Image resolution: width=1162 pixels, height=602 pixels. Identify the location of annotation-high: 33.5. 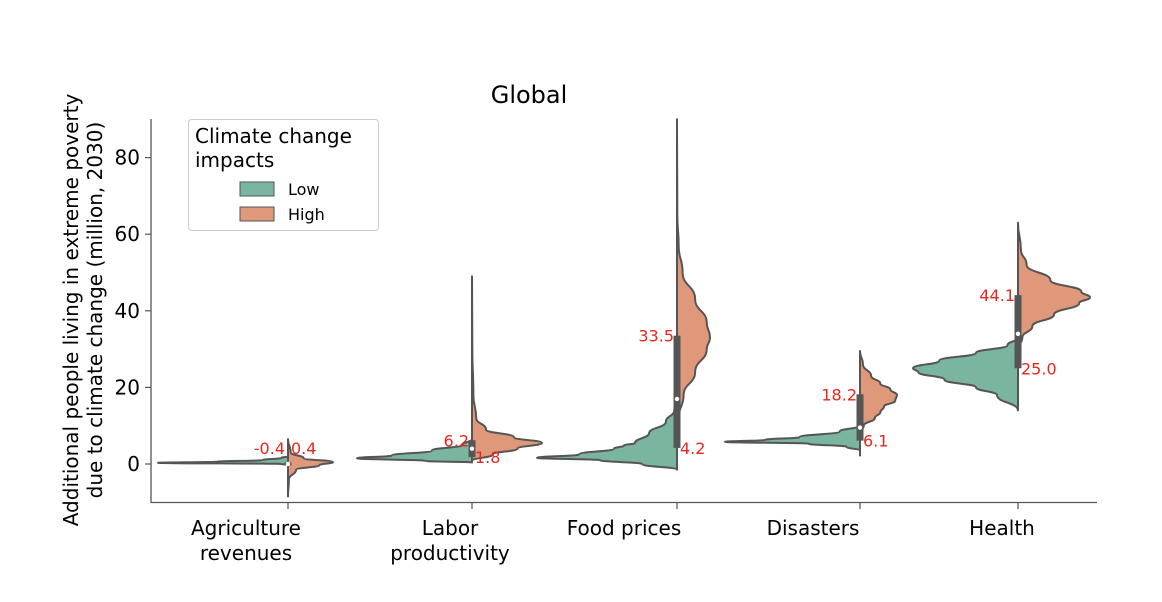
(656, 336).